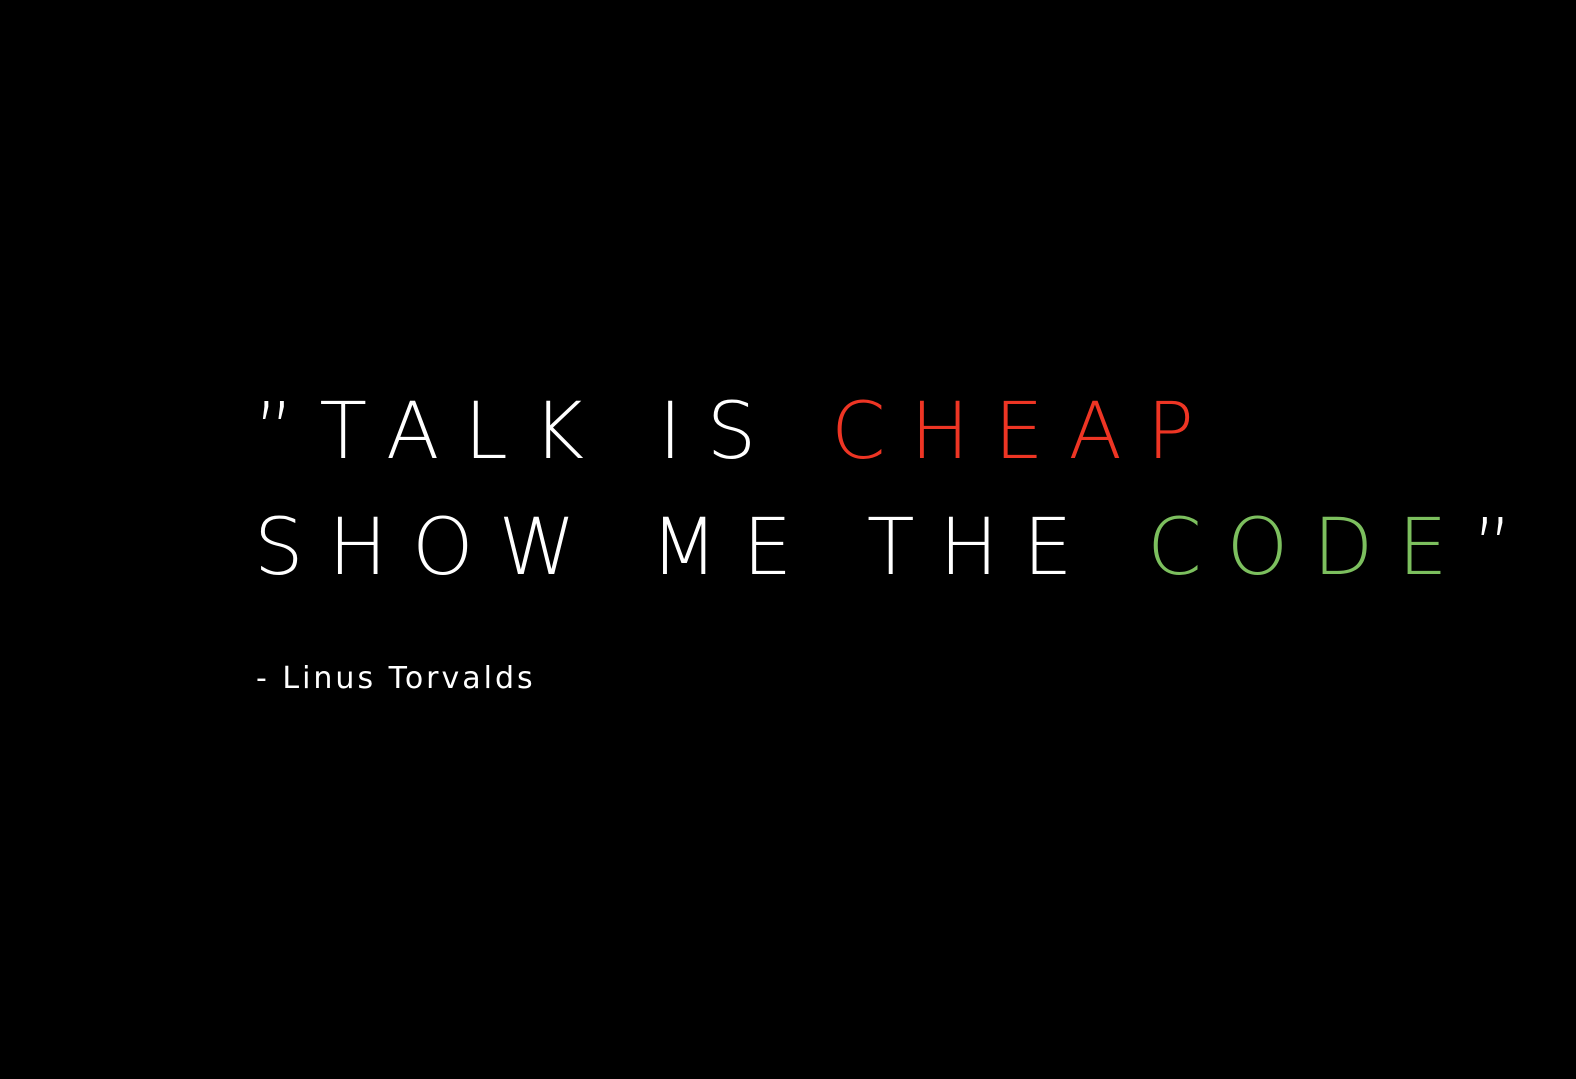 Image resolution: width=1576 pixels, height=1079 pixels. Describe the element at coordinates (575, 432) in the screenshot. I see `quote-text-talk-is: TALK IS` at that location.